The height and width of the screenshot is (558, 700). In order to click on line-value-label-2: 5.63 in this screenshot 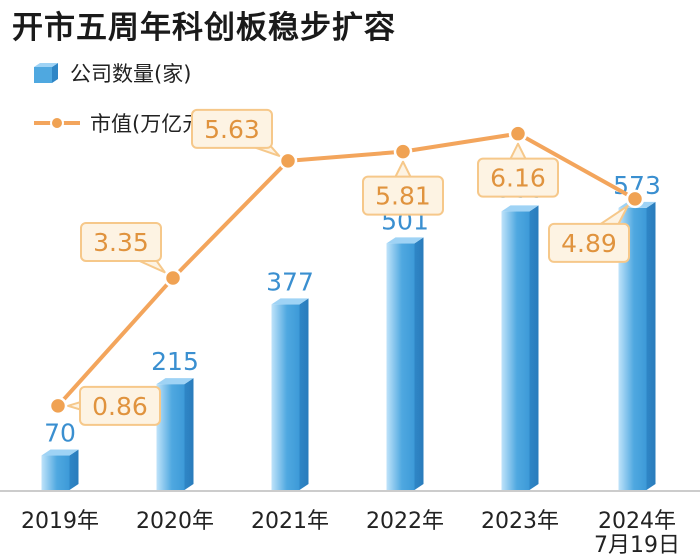, I will do `click(232, 129)`.